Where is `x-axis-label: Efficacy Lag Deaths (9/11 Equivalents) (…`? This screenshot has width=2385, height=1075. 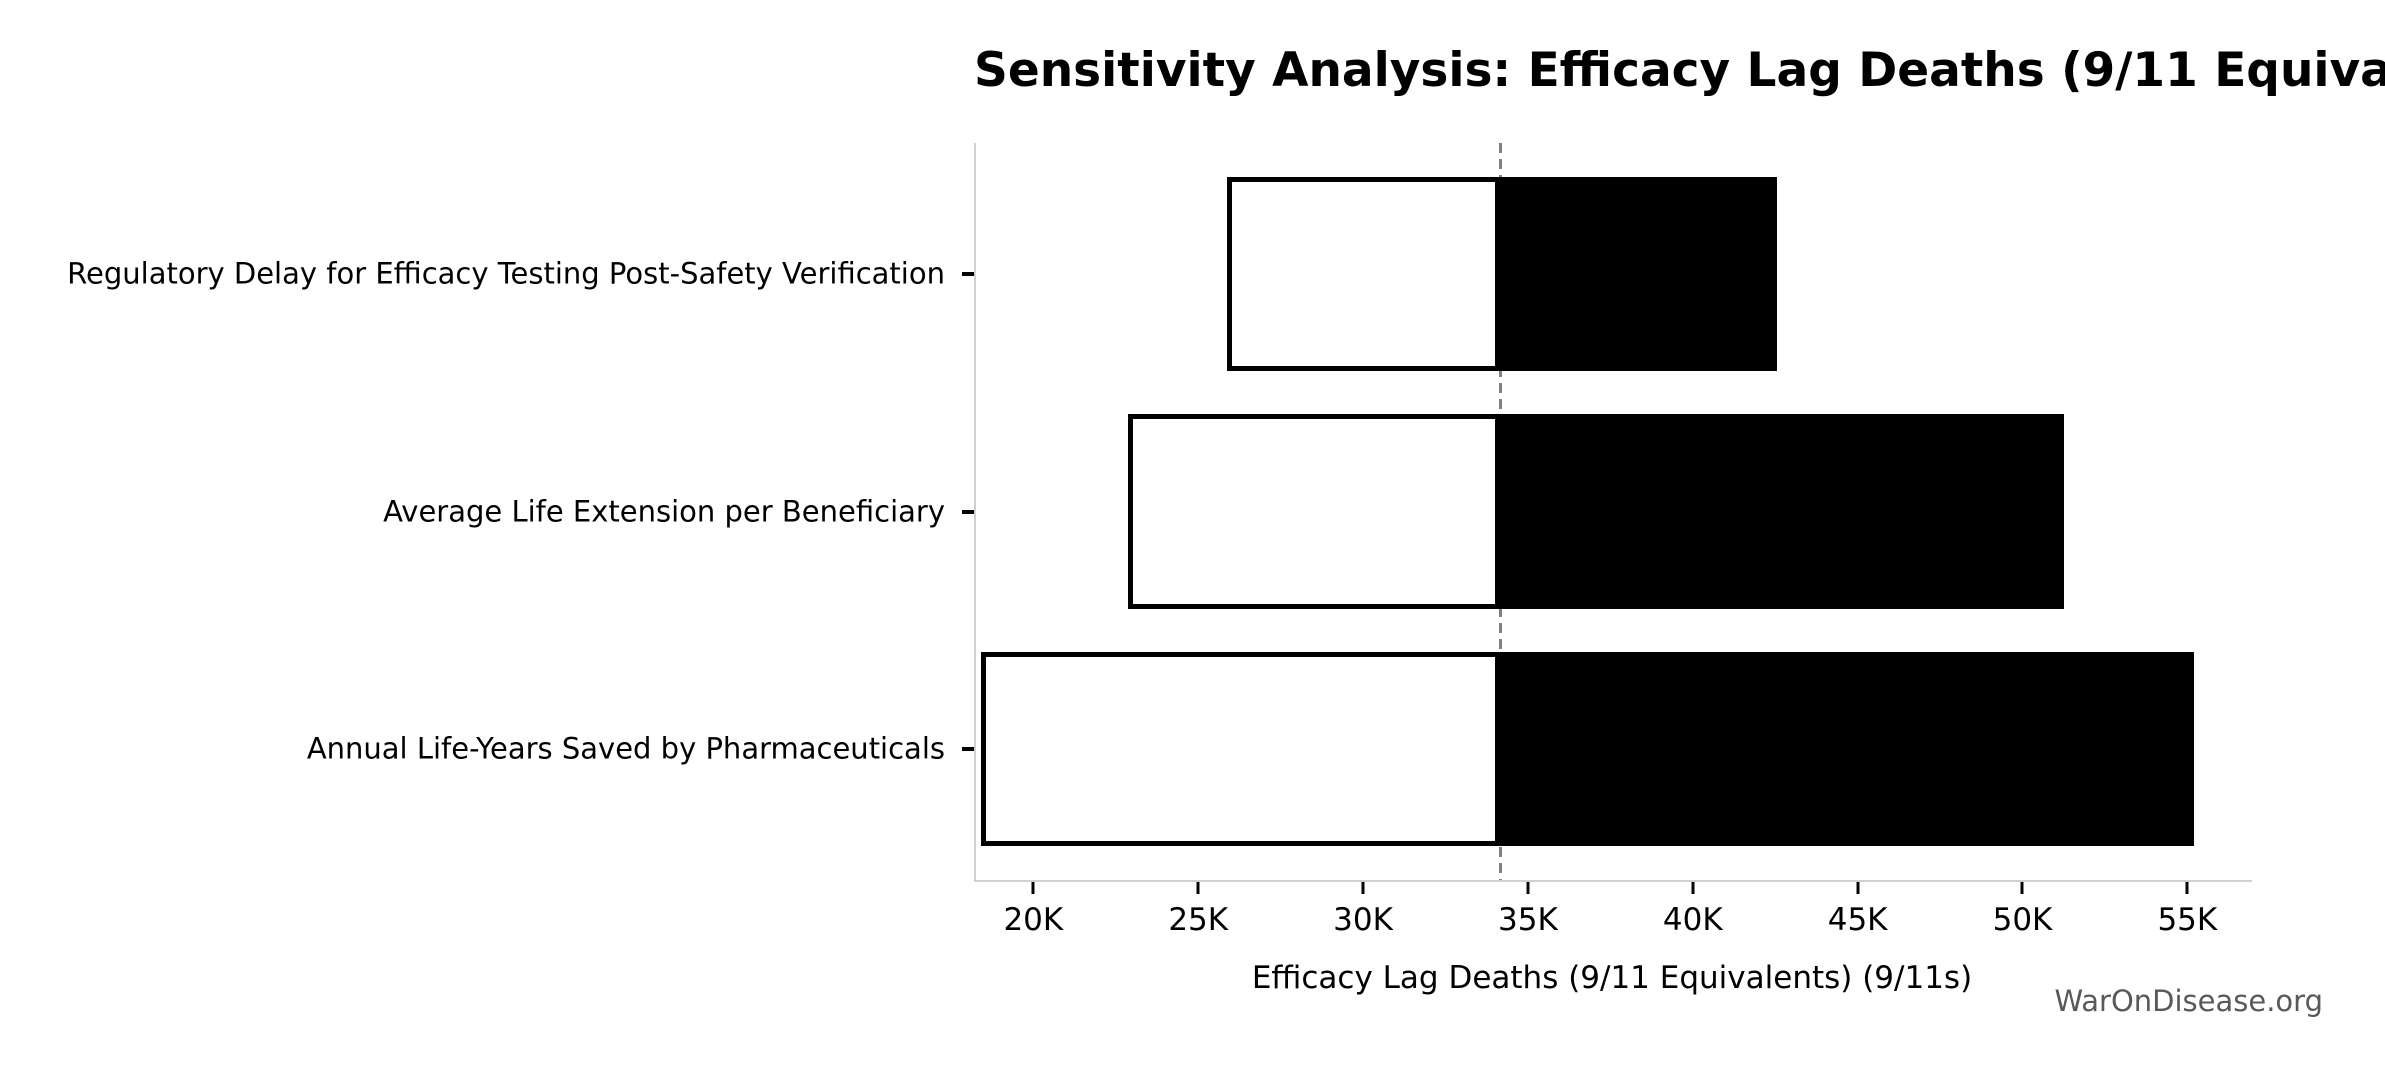 x-axis-label: Efficacy Lag Deaths (9/11 Equivalents) (… is located at coordinates (1612, 978).